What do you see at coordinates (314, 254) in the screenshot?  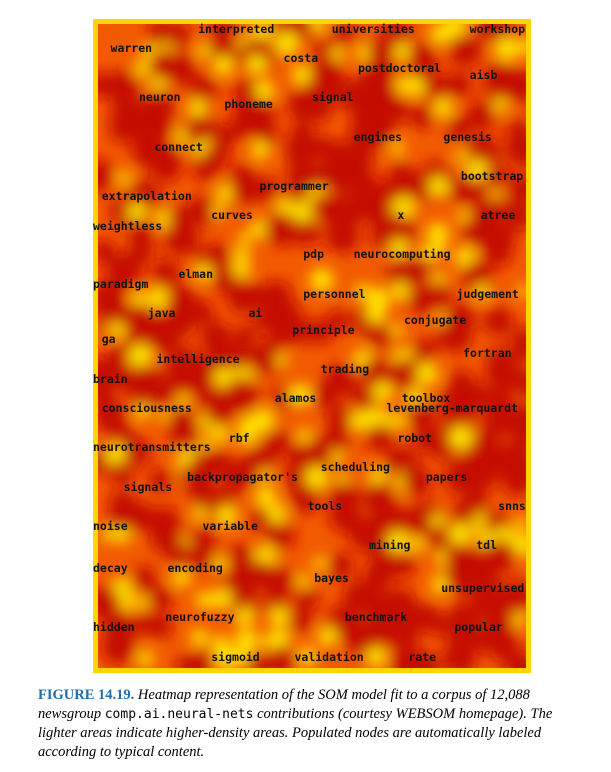 I see `node-label: pdp` at bounding box center [314, 254].